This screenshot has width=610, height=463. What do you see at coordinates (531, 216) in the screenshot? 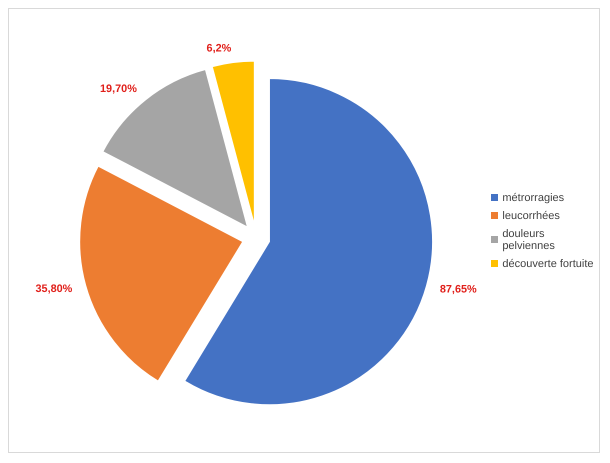
I see `legend-label: leucorrhées` at bounding box center [531, 216].